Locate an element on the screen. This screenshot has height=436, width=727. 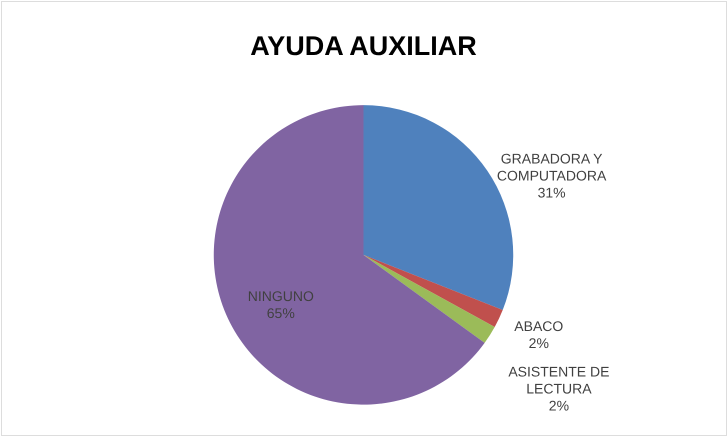
chart-title: AYUDA AUXILIAR is located at coordinates (363, 46).